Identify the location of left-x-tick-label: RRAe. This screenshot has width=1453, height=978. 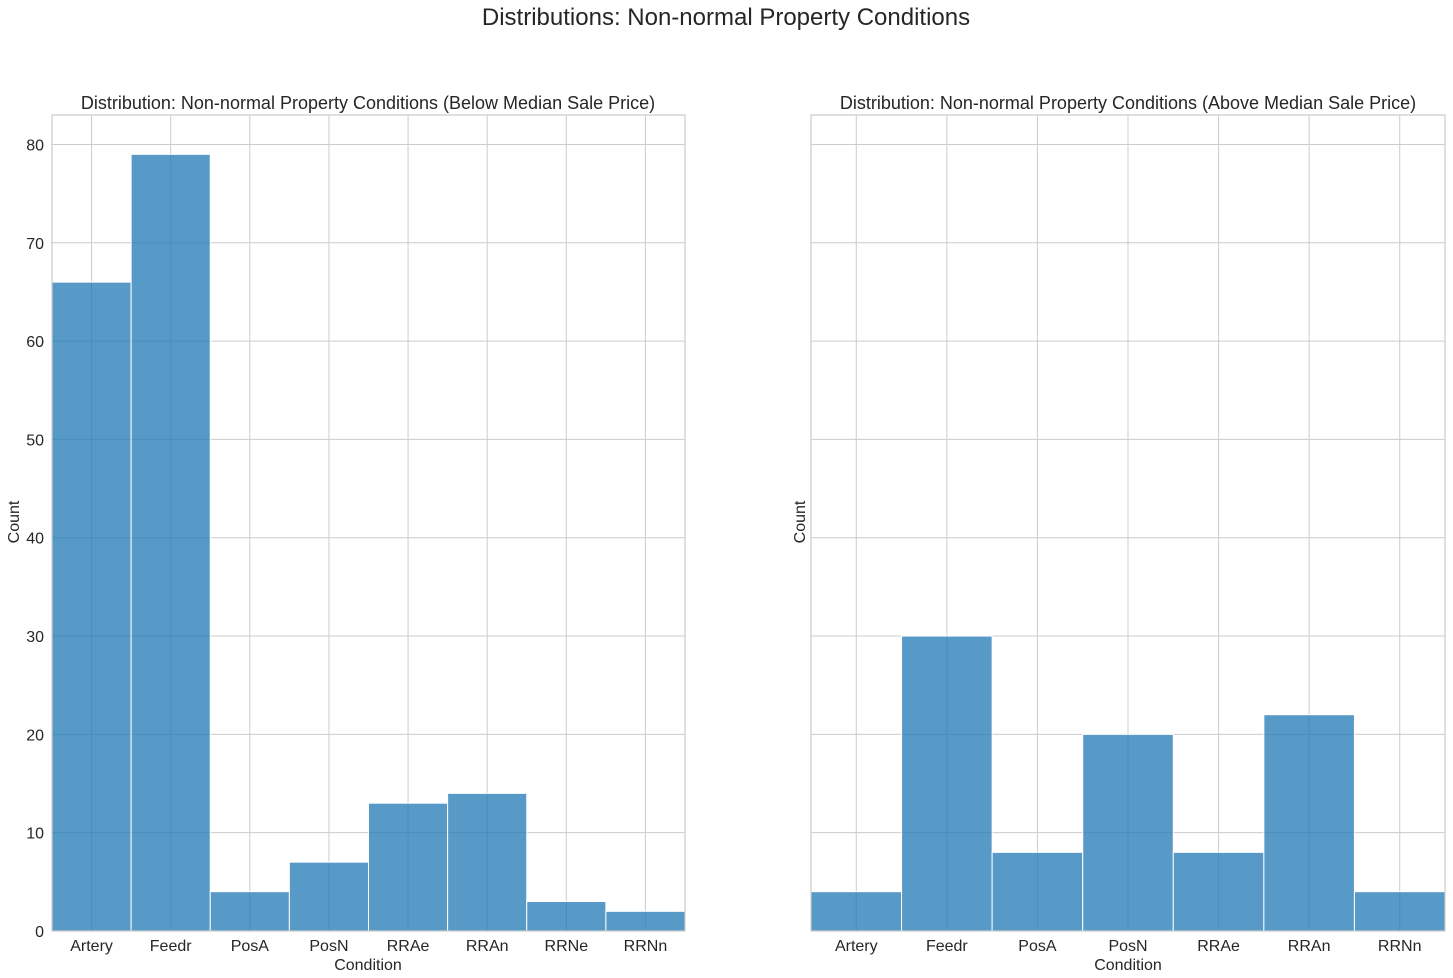
(408, 946).